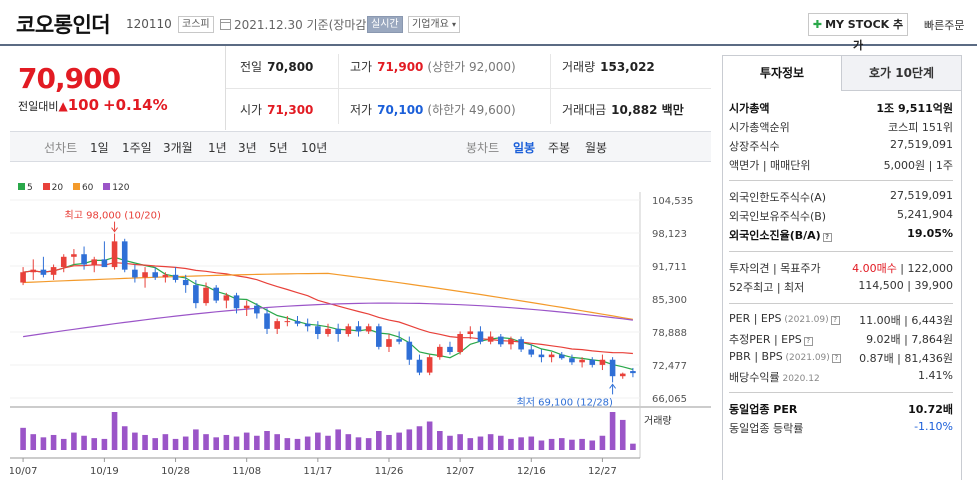 This screenshot has width=977, height=480. What do you see at coordinates (771, 339) in the screenshot?
I see `info-label: 추정PER | EPS?` at bounding box center [771, 339].